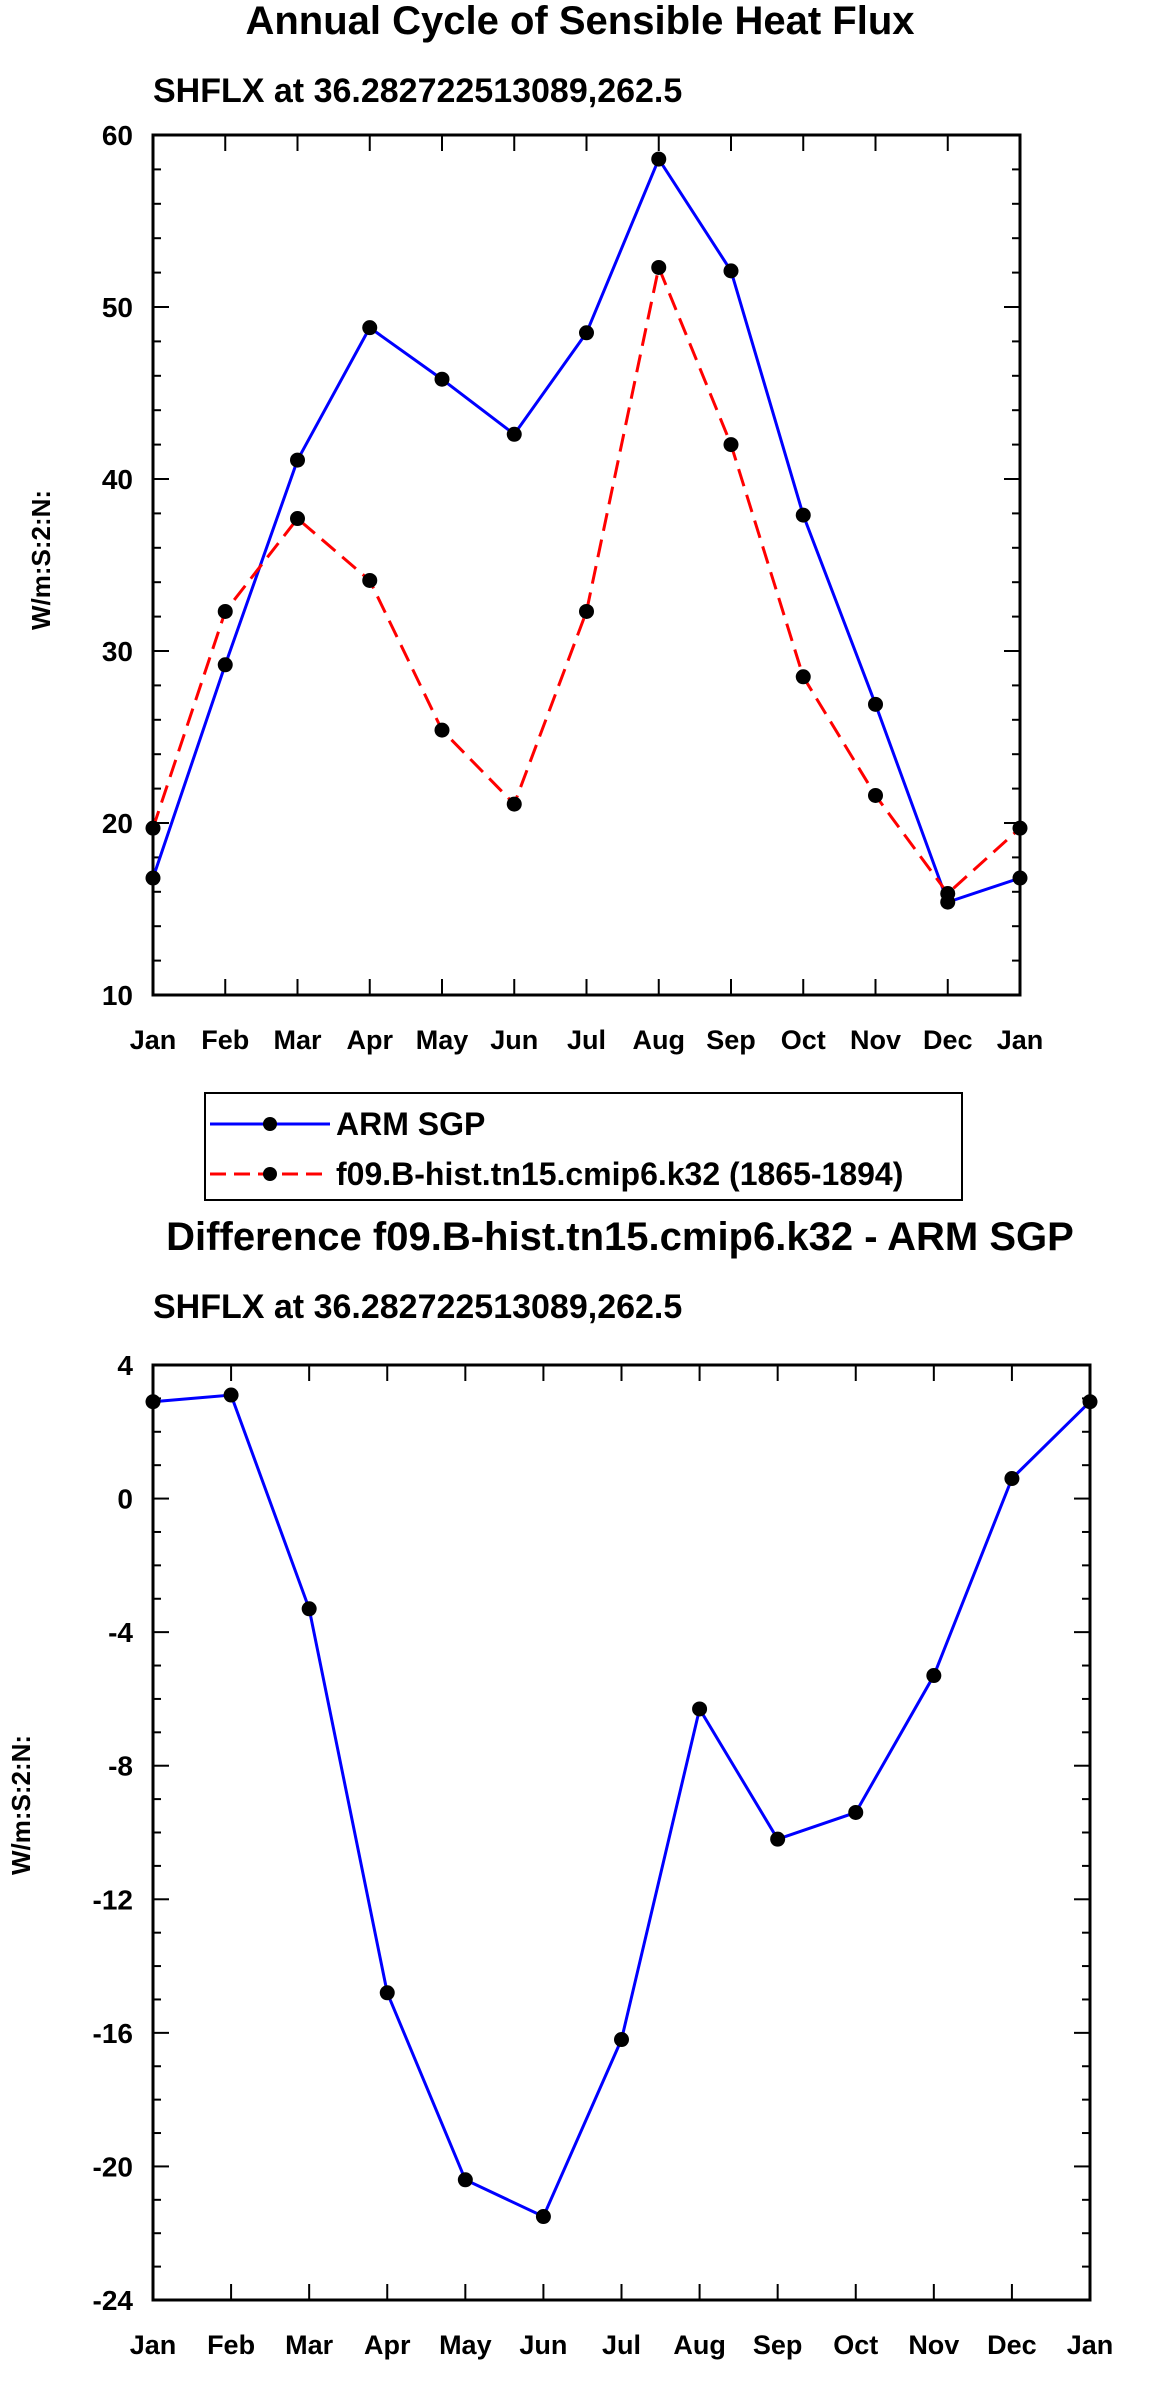  What do you see at coordinates (621, 2345) in the screenshot?
I see `chart2-xtick-label: Jul` at bounding box center [621, 2345].